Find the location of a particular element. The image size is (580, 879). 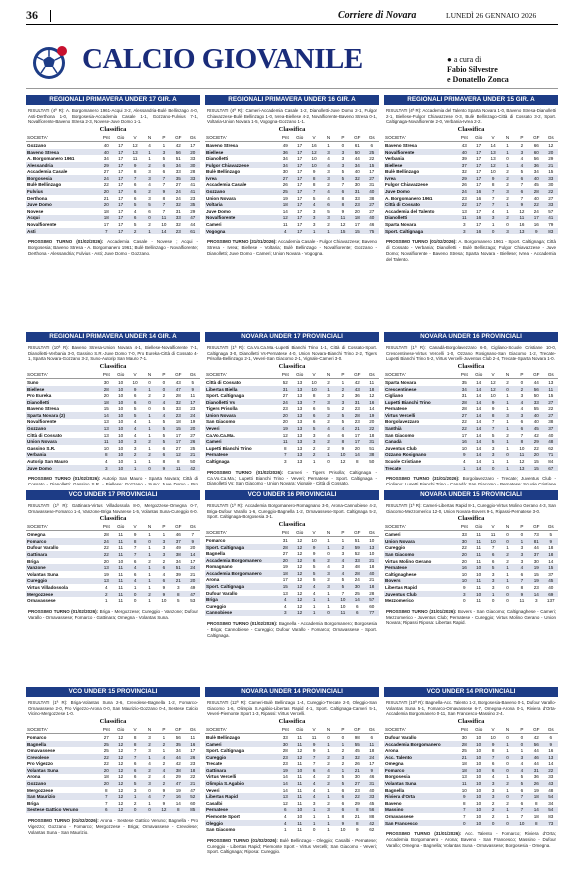

stat-cell: 37 is located at coordinates (550, 428).